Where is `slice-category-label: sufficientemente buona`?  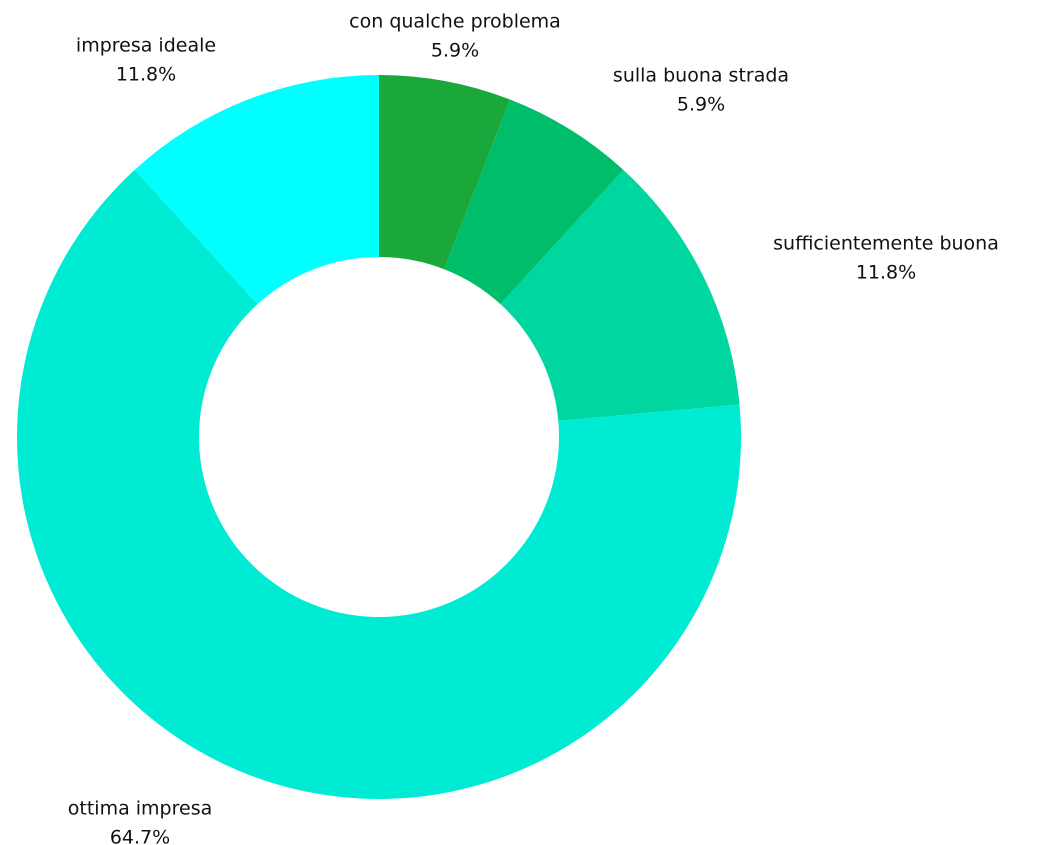
slice-category-label: sufficientemente buona is located at coordinates (886, 244).